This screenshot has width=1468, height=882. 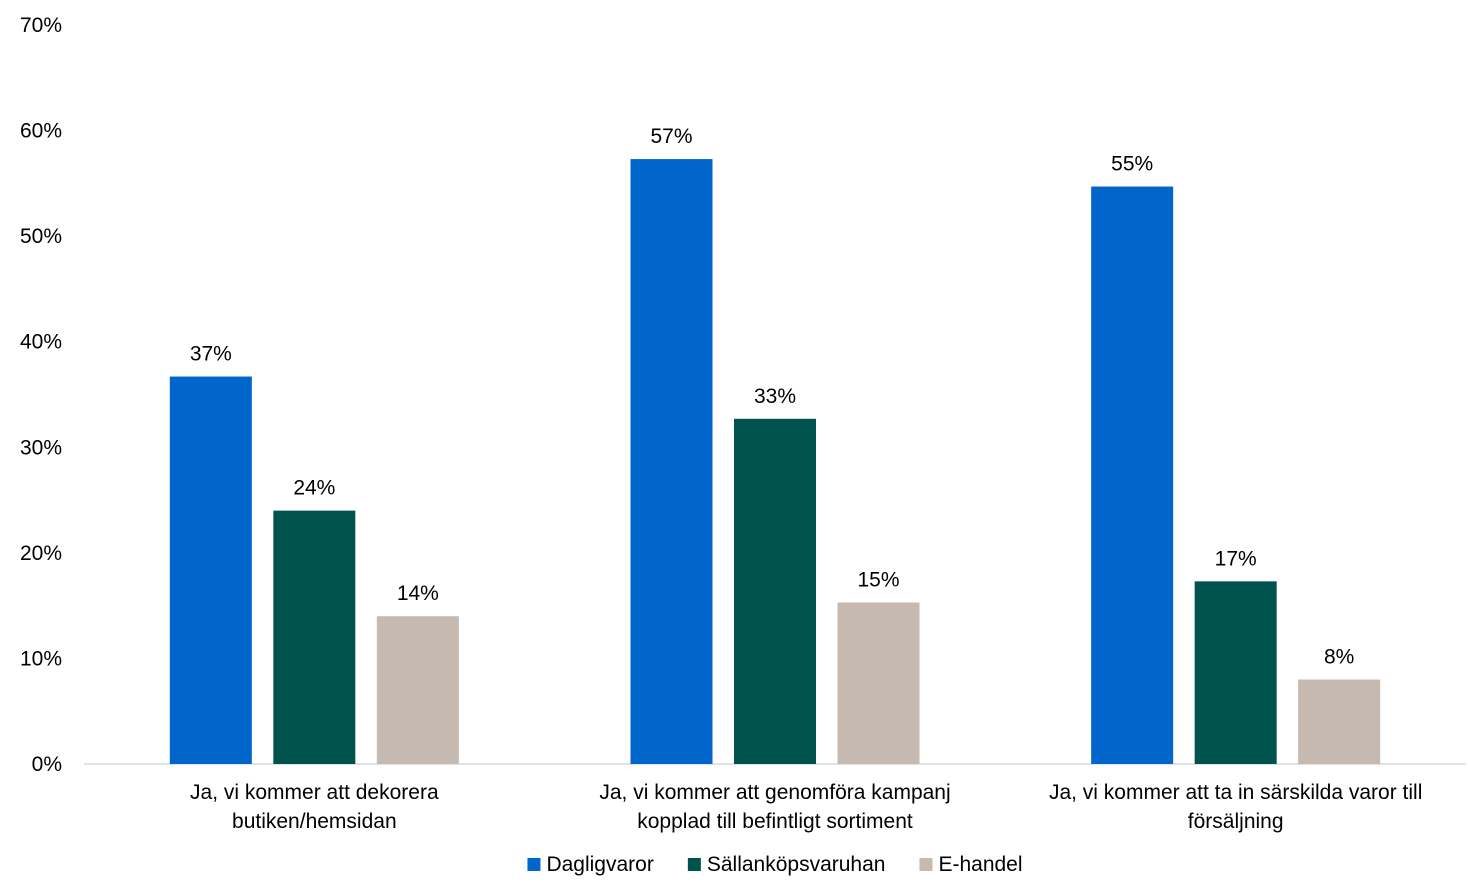 What do you see at coordinates (211, 354) in the screenshot?
I see `data-label: 37%` at bounding box center [211, 354].